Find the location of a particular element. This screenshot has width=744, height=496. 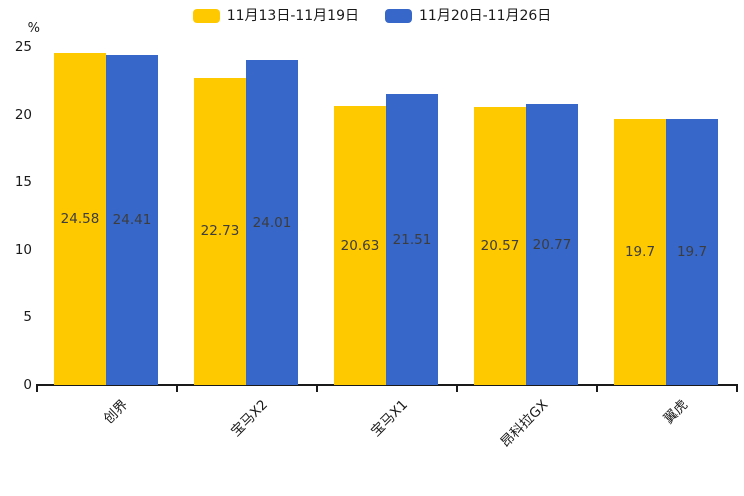

legend-item-label: 11月20日-11月26日 is located at coordinates (485, 16).